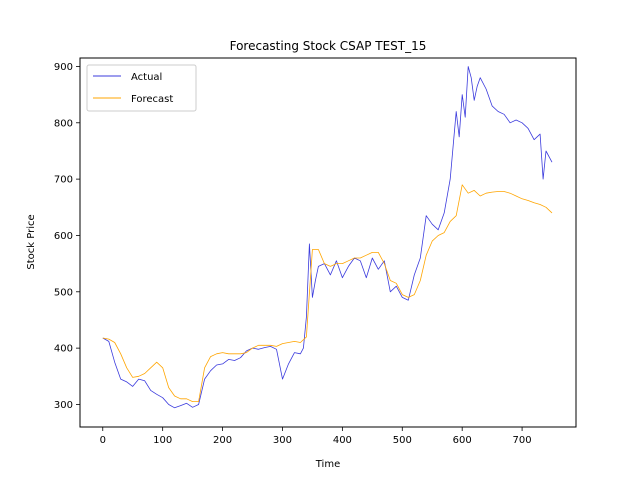  What do you see at coordinates (222, 440) in the screenshot?
I see `x-tick-label: 200` at bounding box center [222, 440].